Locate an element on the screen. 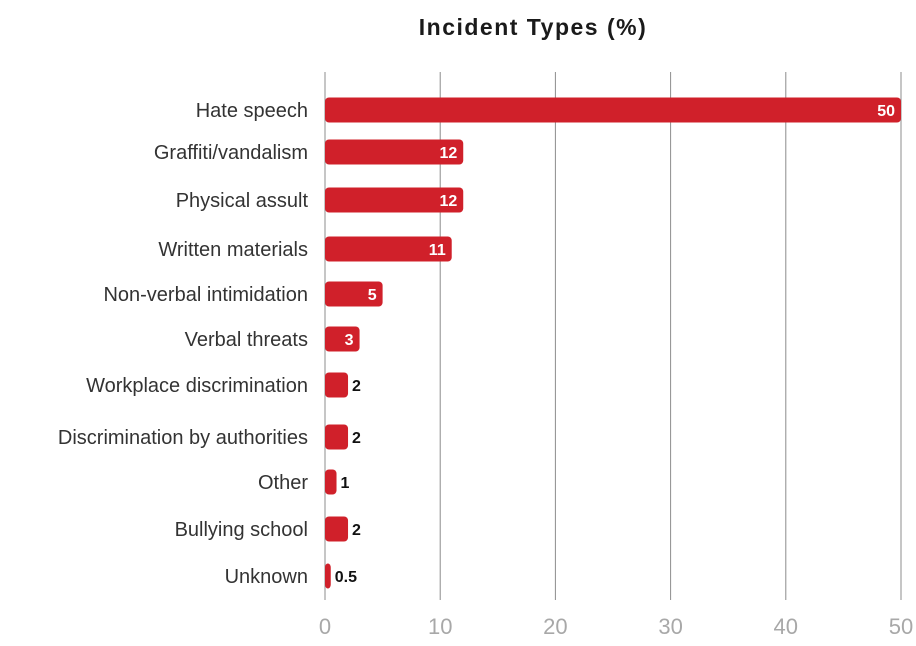  category-label-10: Unknown is located at coordinates (266, 577).